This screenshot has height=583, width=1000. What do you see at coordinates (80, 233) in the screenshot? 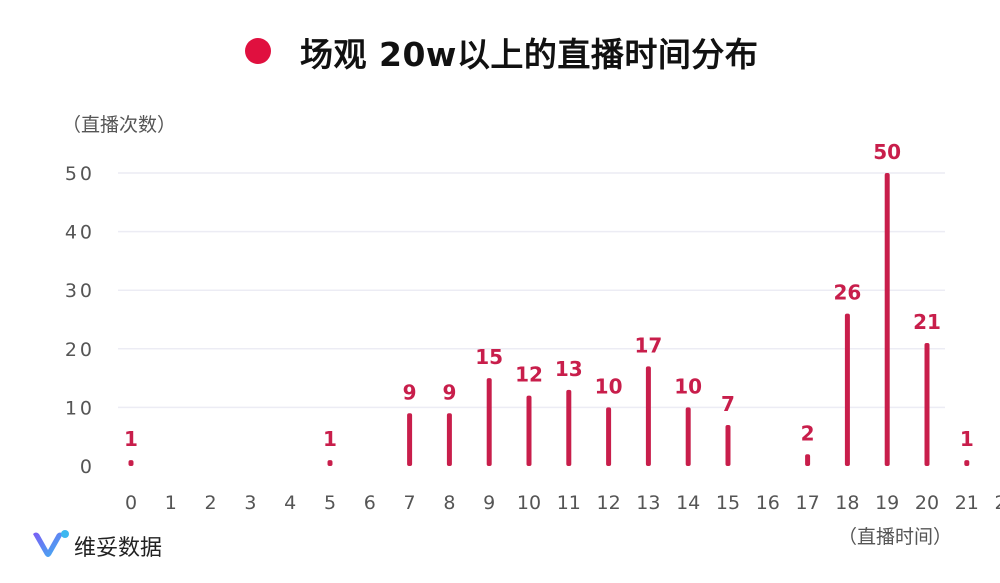
I see `y-tick-label: 40` at bounding box center [80, 233].